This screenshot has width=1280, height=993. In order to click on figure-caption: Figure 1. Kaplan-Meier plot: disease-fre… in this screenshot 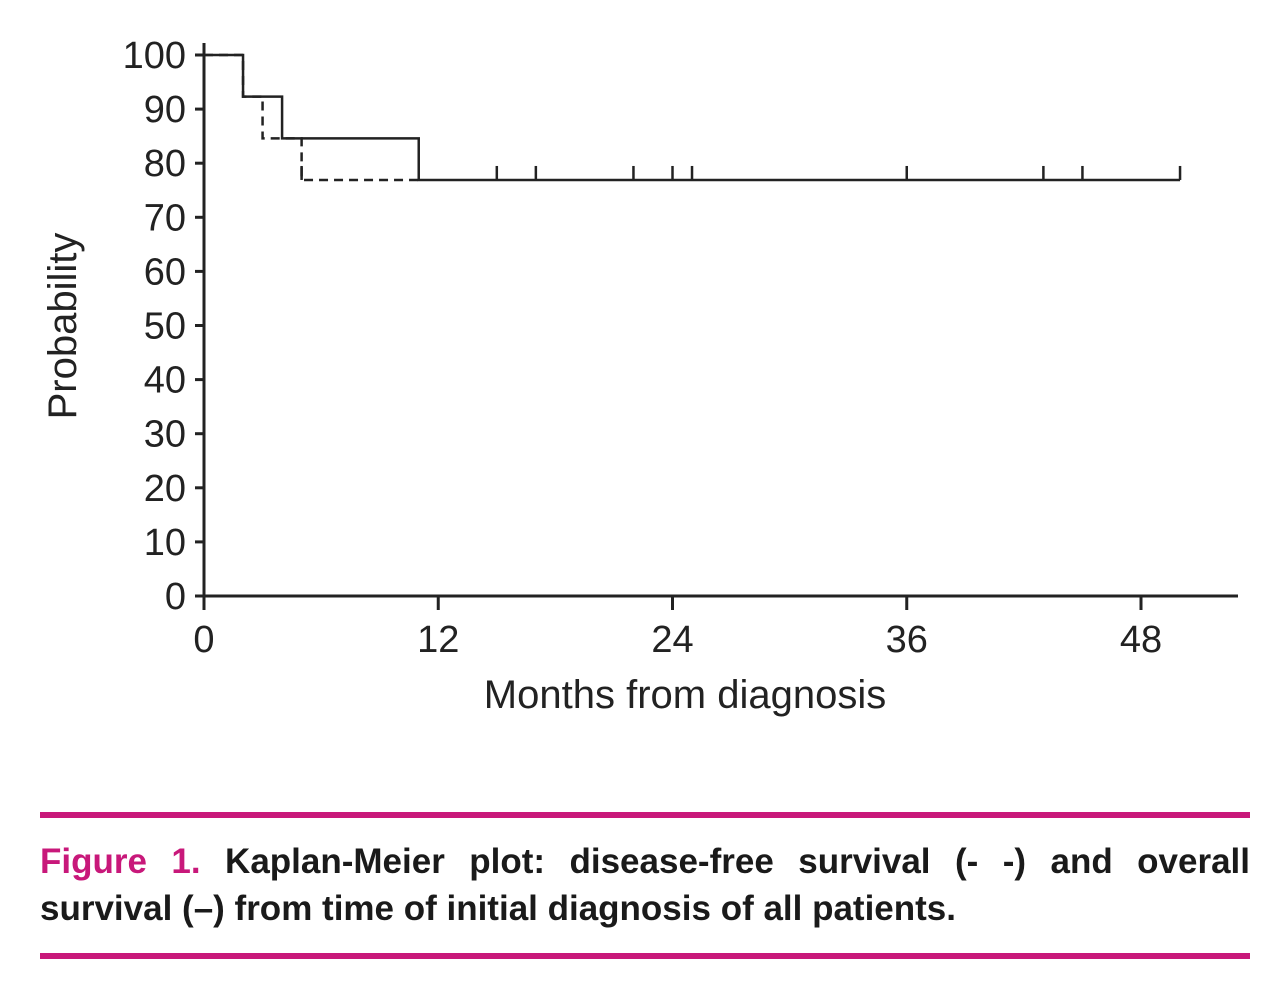, I will do `click(645, 885)`.